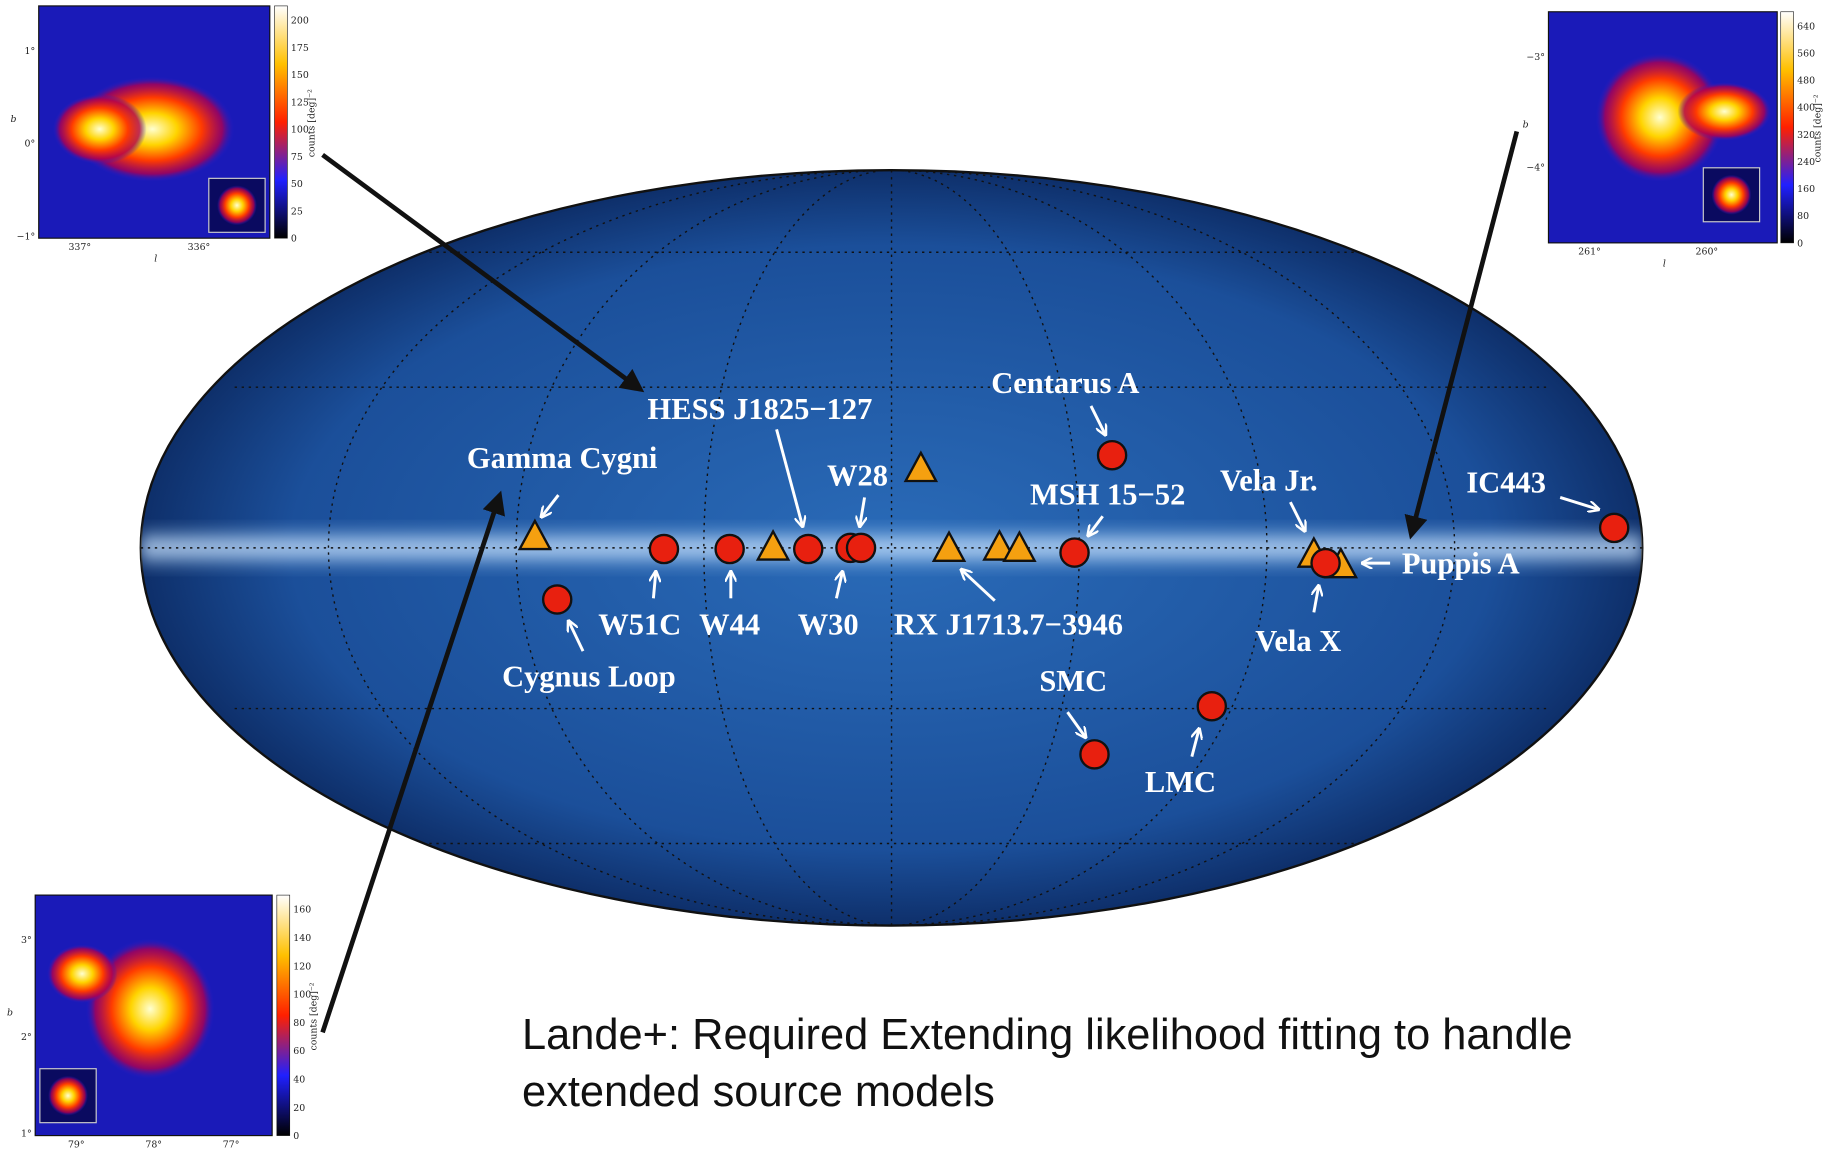 This screenshot has height=1149, width=1830. I want to click on source-label: Vela X, so click(1298, 641).